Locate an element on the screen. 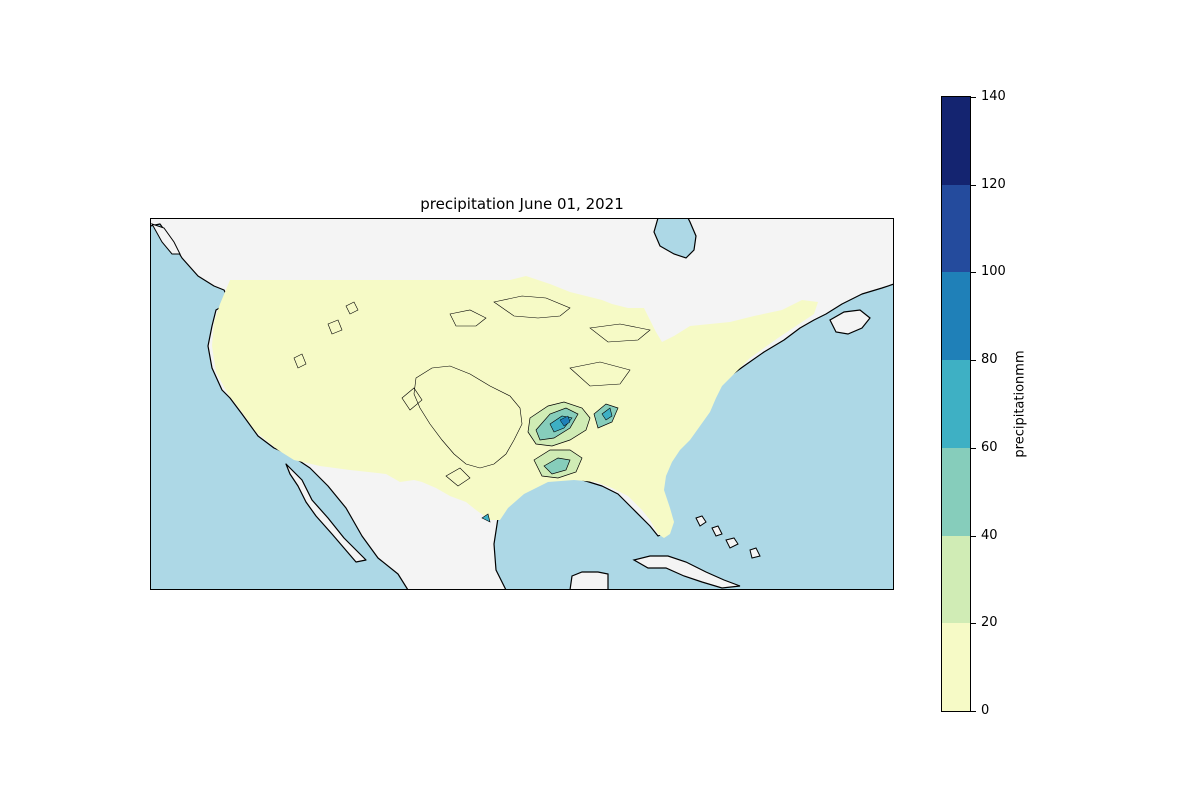 This screenshot has height=800, width=1200. colorbar-tick-label: 0 is located at coordinates (985, 710).